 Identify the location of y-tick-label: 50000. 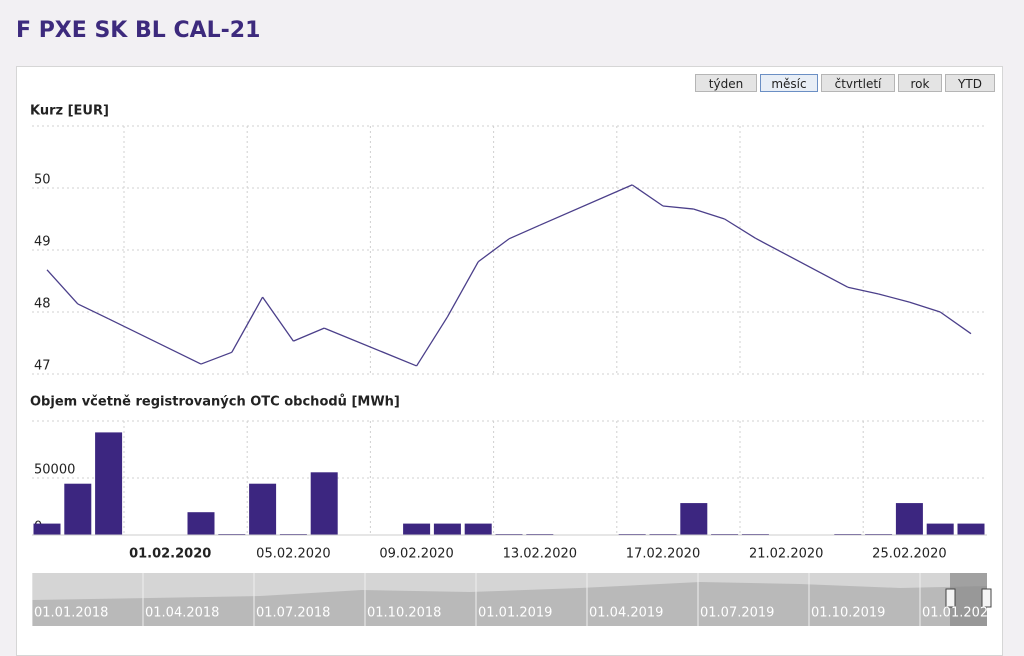
(54, 470).